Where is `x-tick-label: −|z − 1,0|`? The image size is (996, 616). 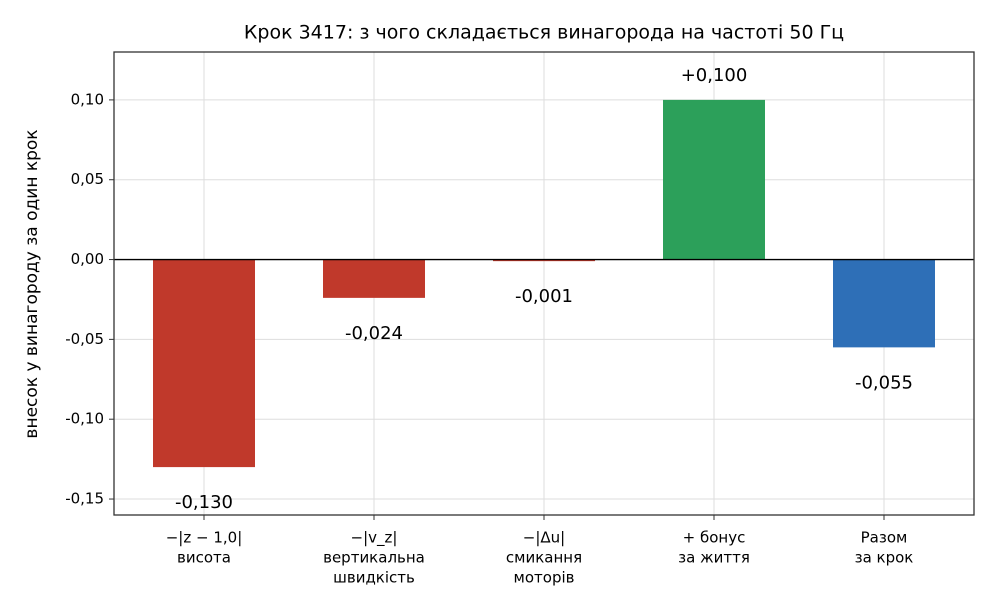
x-tick-label: −|z − 1,0| is located at coordinates (204, 538).